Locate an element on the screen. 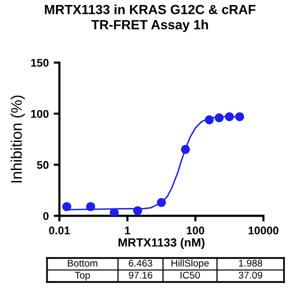  chart-title: MRTX1133 in KRAS G12C & cRAF TR-FRET Assay 1h is located at coordinates (150, 18).